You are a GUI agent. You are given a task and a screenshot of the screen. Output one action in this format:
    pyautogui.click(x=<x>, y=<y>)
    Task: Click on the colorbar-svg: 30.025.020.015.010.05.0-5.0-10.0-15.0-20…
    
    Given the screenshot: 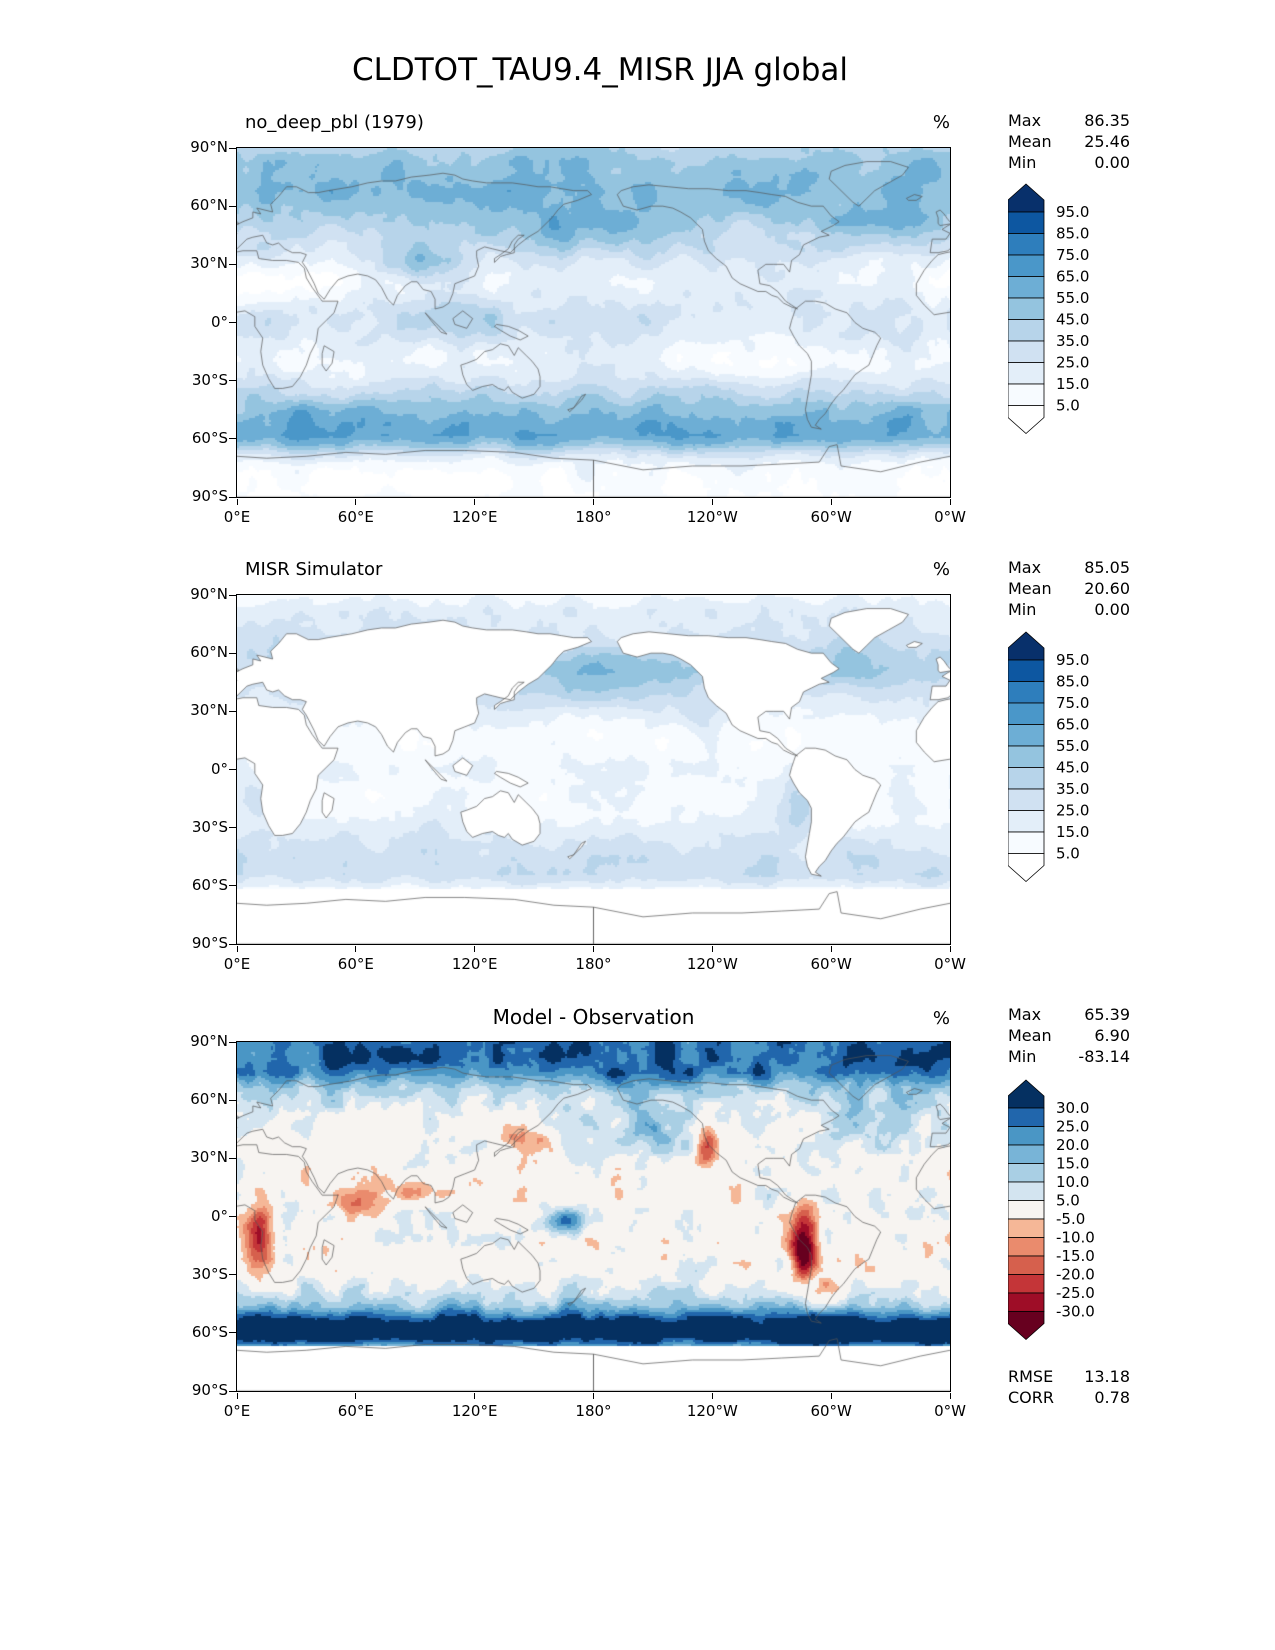 What is the action you would take?
    pyautogui.click(x=1051, y=1210)
    